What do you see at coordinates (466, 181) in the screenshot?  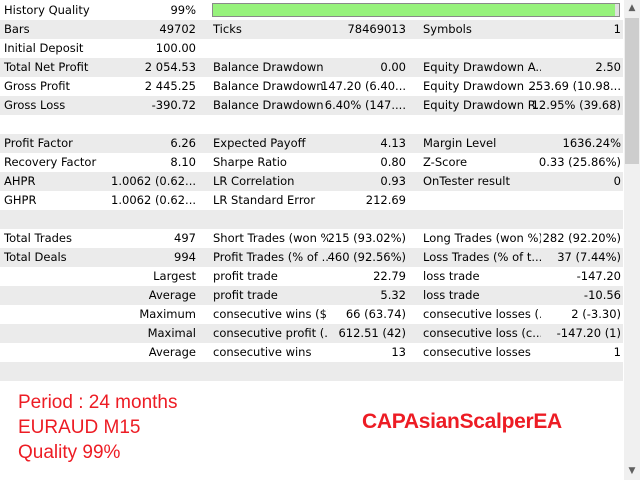 I see `cell-label-3: OnTester result` at bounding box center [466, 181].